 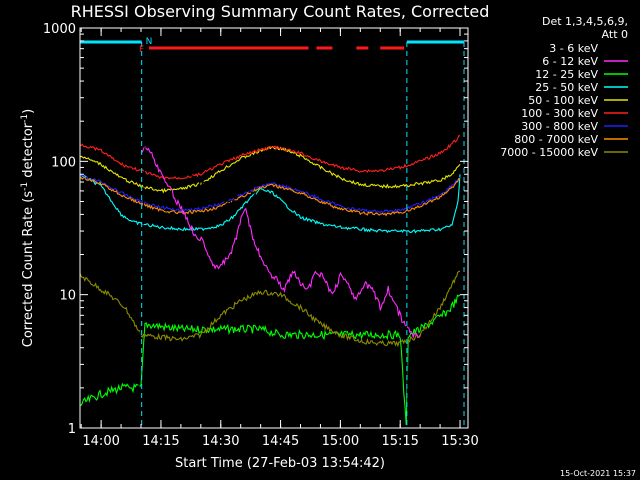 What do you see at coordinates (141, 50) in the screenshot?
I see `flare-flag-label: F` at bounding box center [141, 50].